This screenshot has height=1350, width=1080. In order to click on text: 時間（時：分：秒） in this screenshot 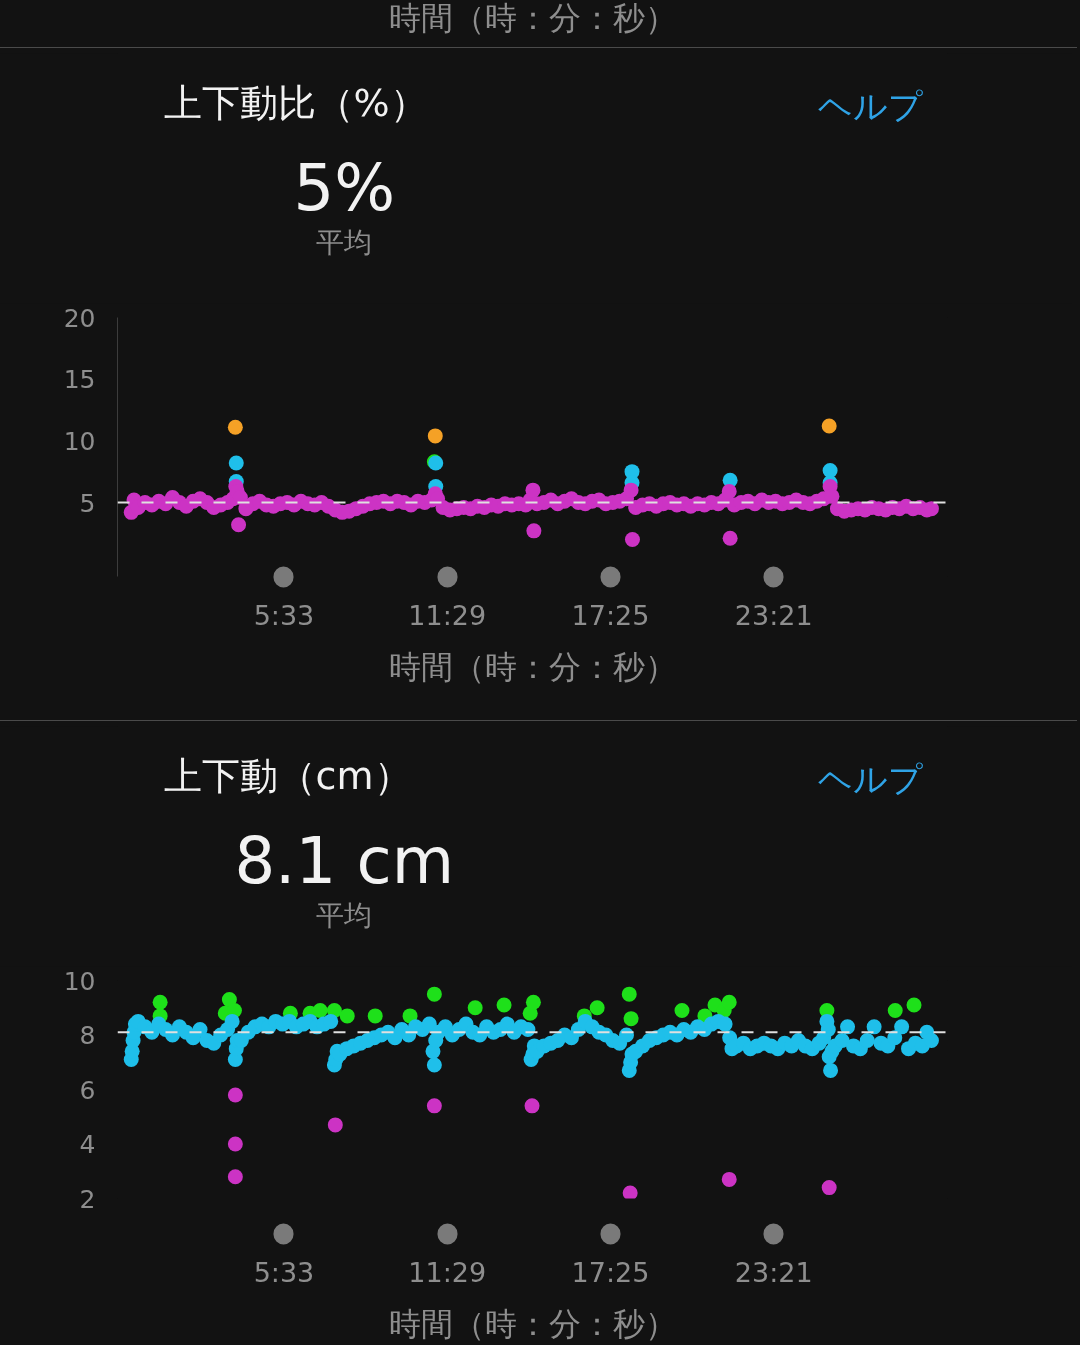, I will do `click(532, 18)`.